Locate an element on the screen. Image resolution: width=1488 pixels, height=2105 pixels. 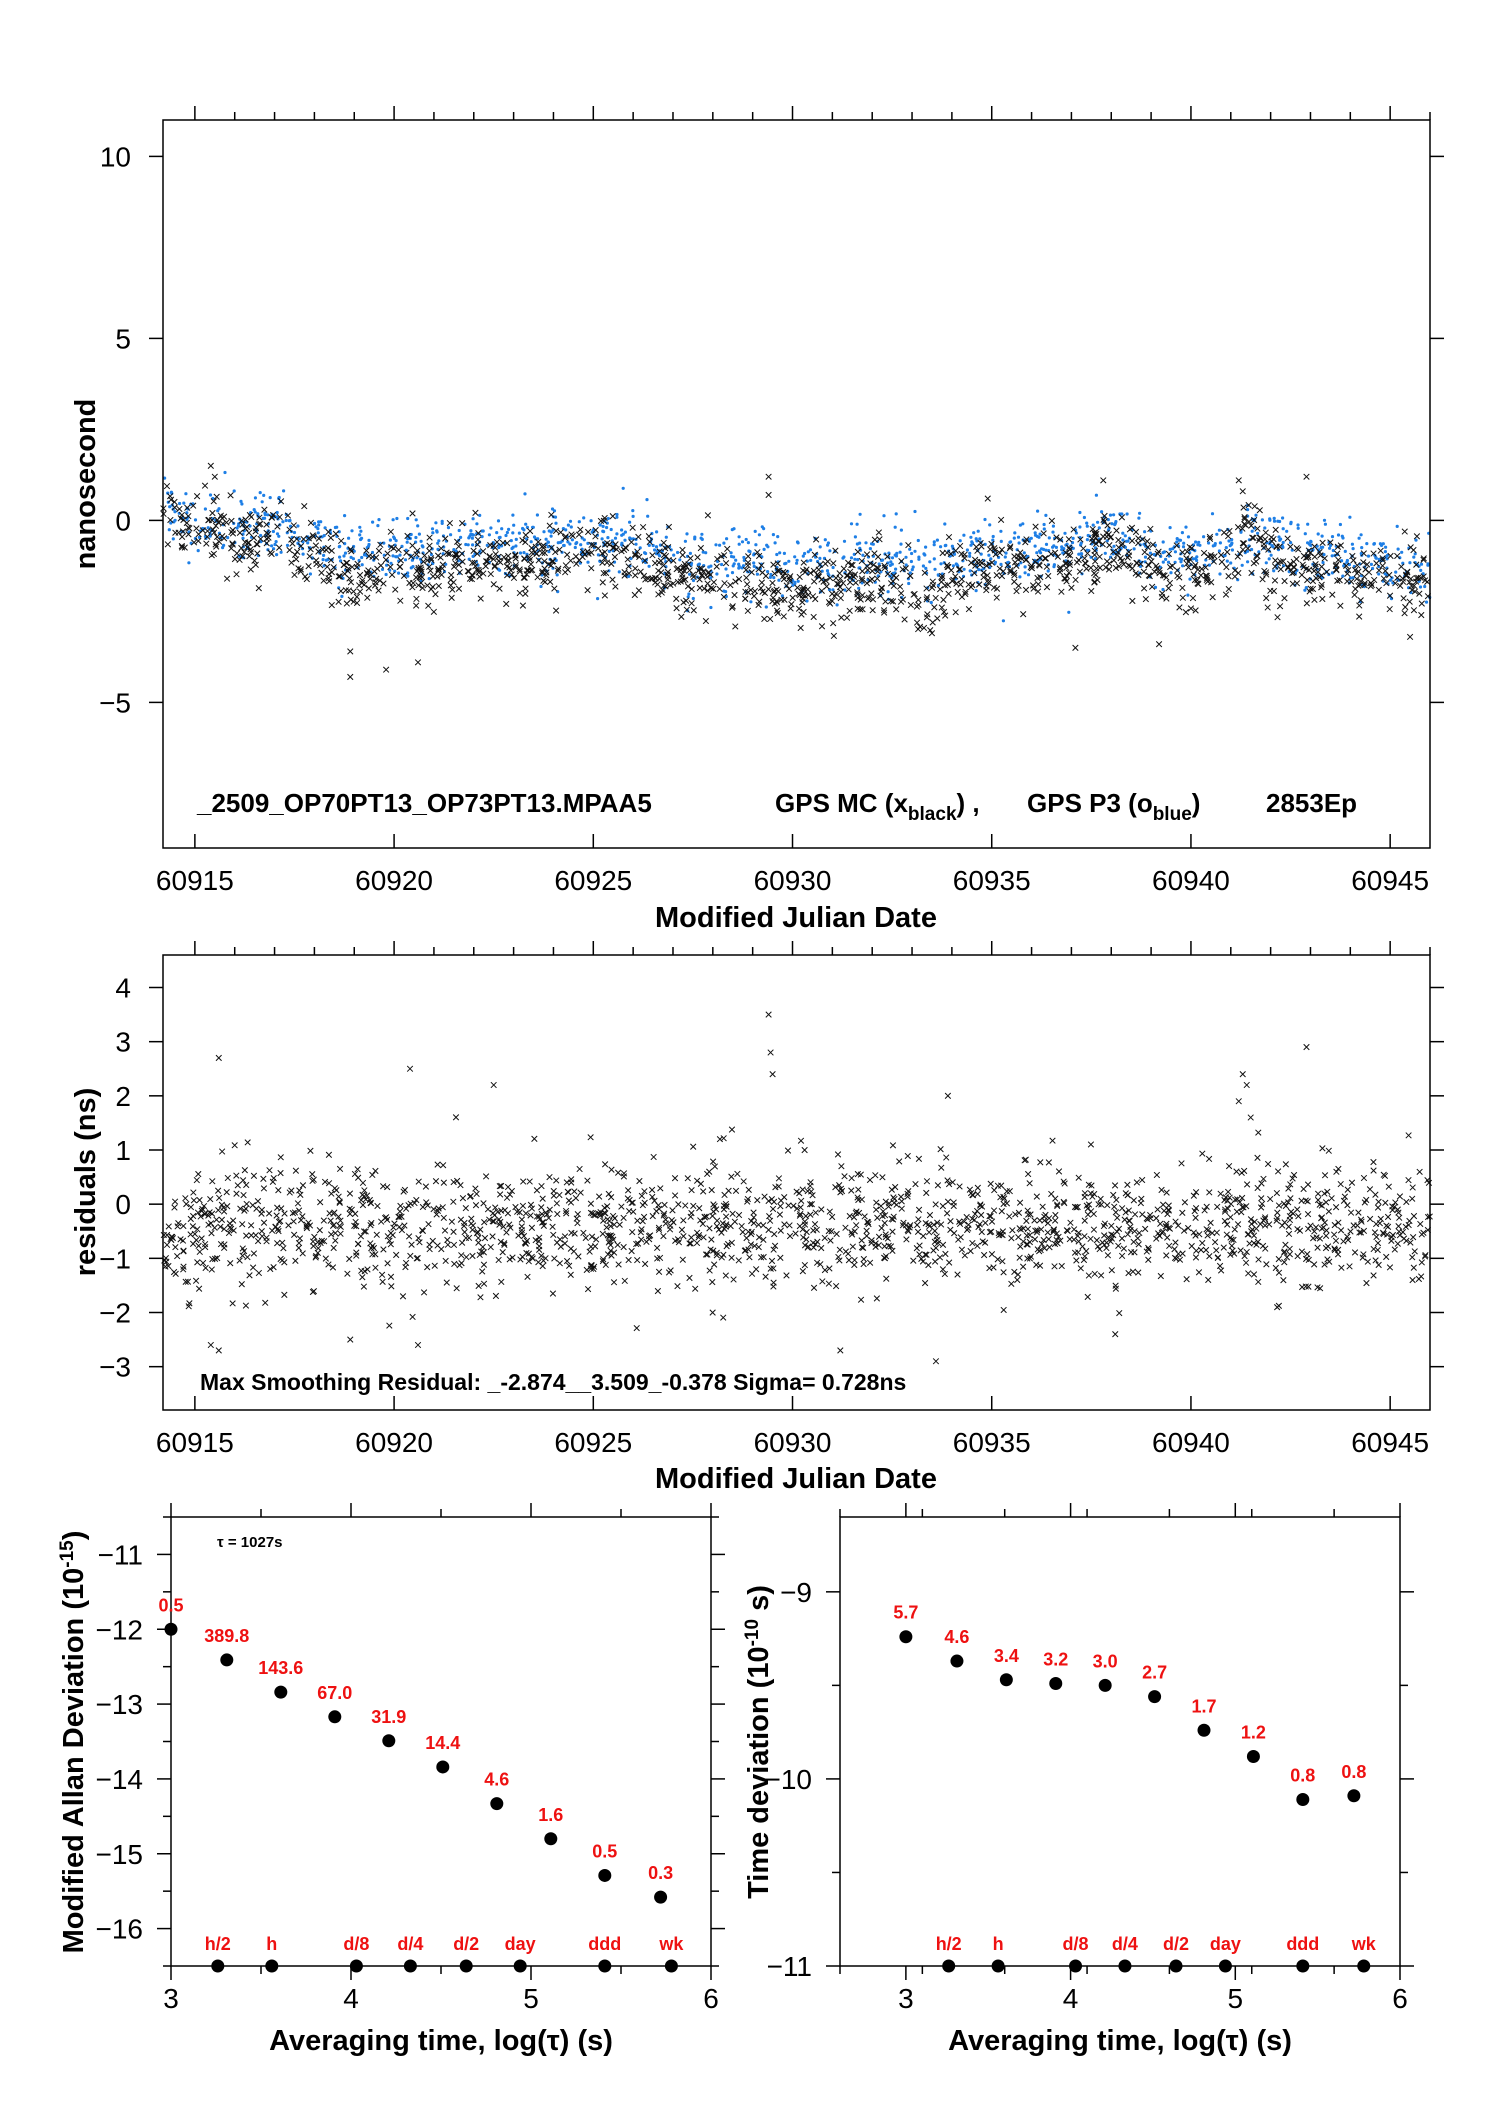
p2-x-tick-label: 60940 is located at coordinates (1191, 1442).